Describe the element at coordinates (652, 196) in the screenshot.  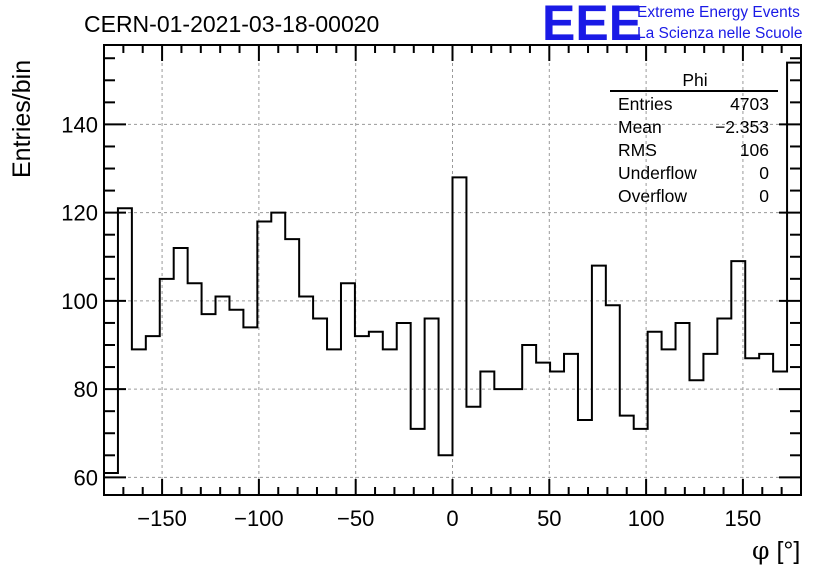
I see `stats-row-label: Overflow` at that location.